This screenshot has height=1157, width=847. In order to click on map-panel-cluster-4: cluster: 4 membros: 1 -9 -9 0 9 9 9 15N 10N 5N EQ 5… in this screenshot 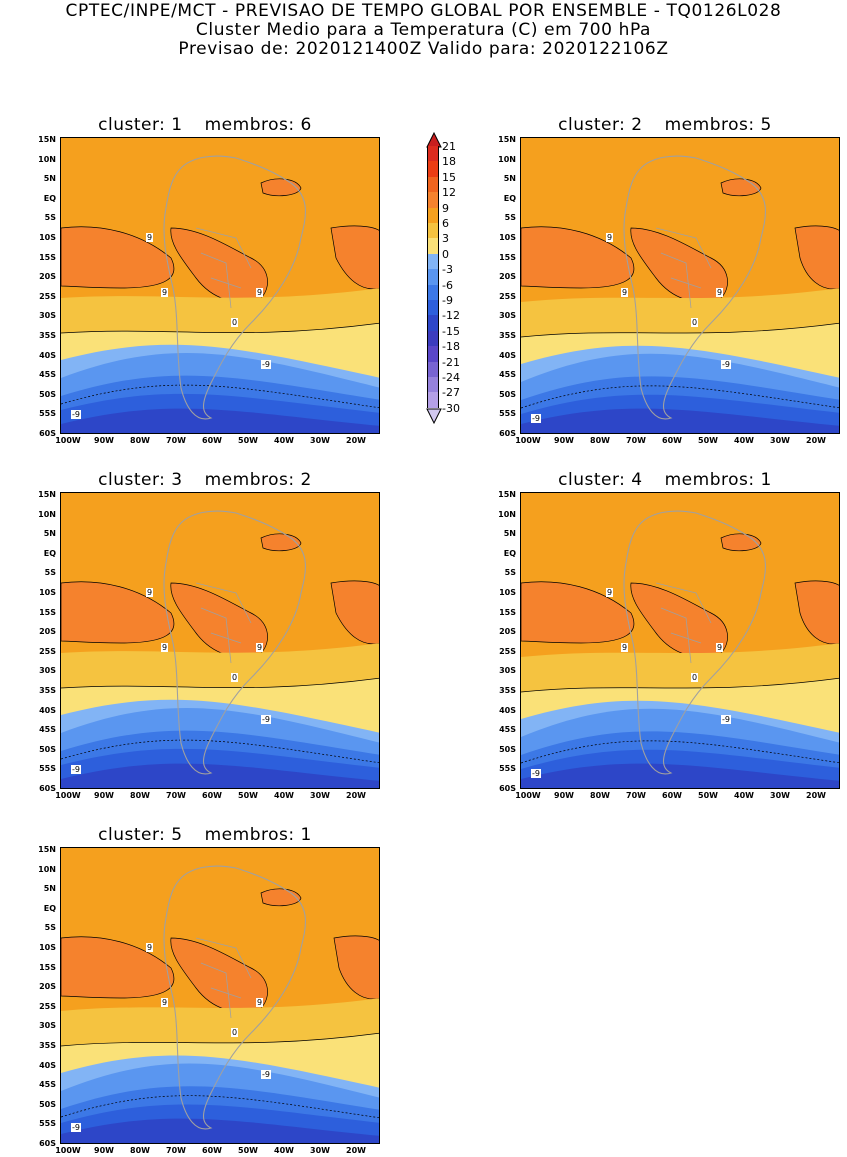, I will do `click(660, 635)`.